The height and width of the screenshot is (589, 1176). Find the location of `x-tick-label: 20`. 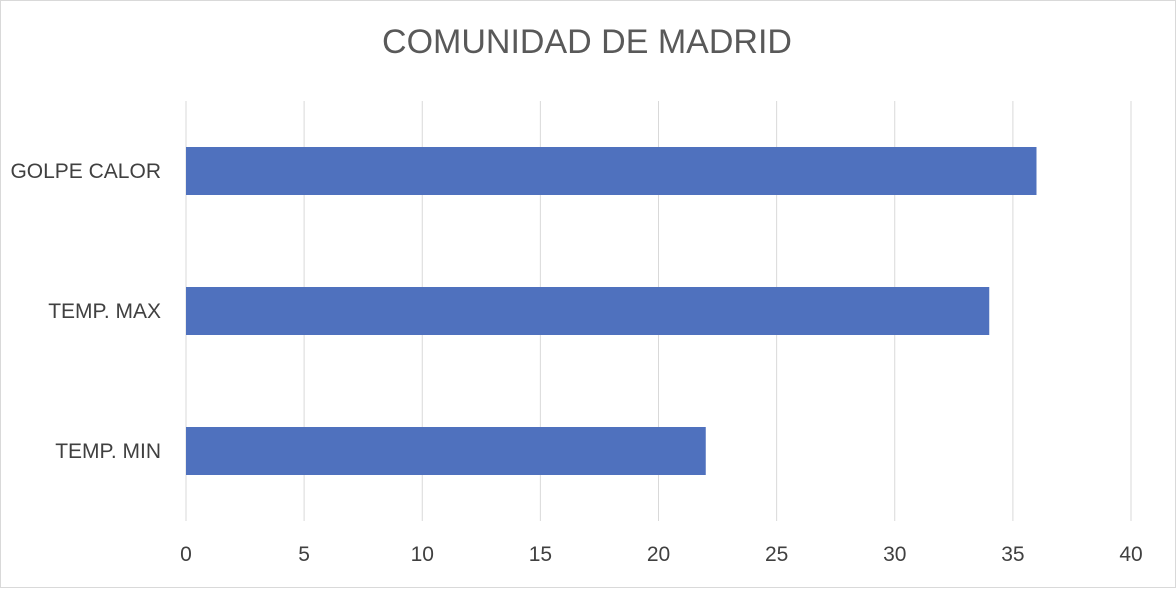

x-tick-label: 20 is located at coordinates (658, 554).